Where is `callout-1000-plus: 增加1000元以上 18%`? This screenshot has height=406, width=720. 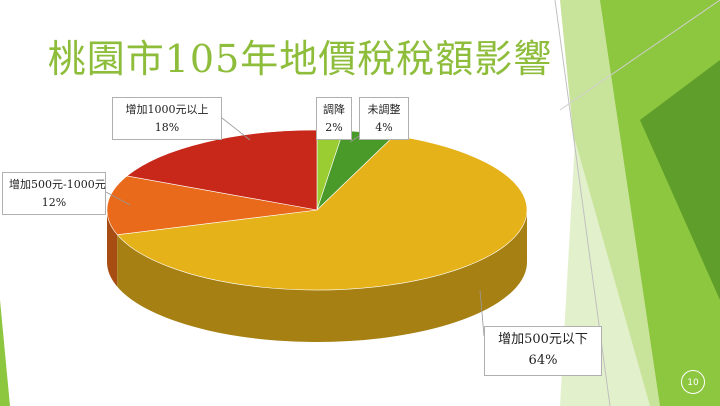 callout-1000-plus: 增加1000元以上 18% is located at coordinates (167, 119).